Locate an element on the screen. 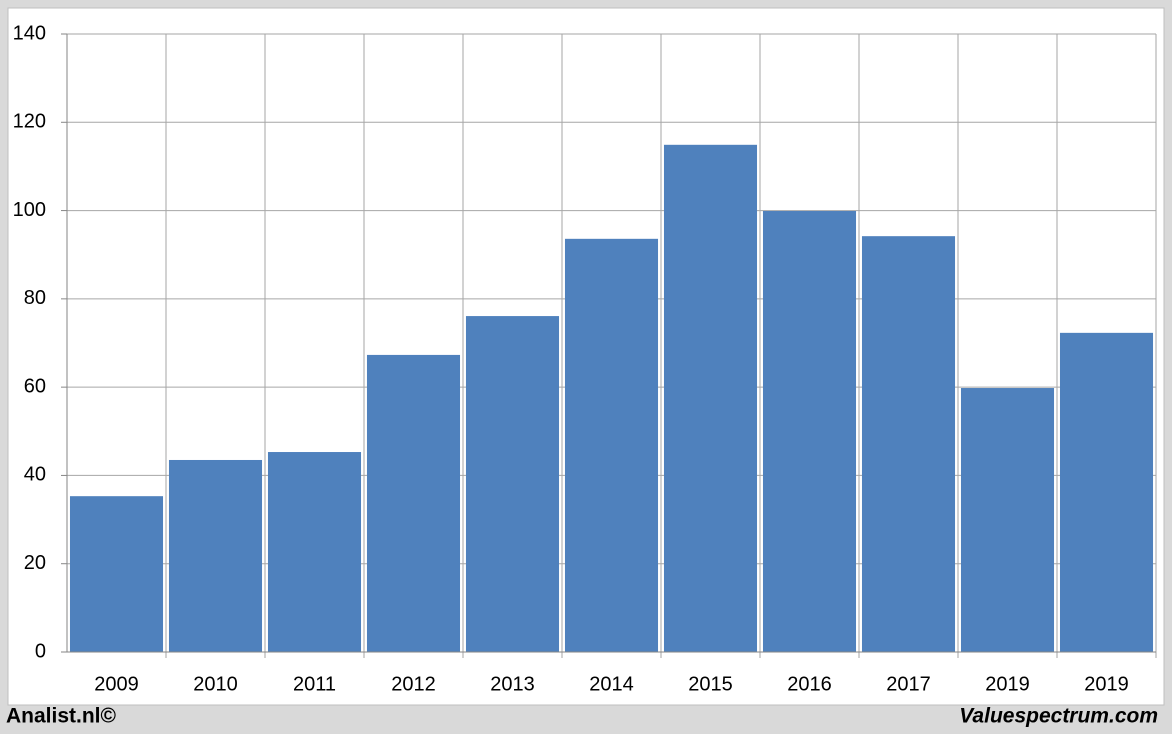  x-tick-label: 2016 is located at coordinates (809, 684).